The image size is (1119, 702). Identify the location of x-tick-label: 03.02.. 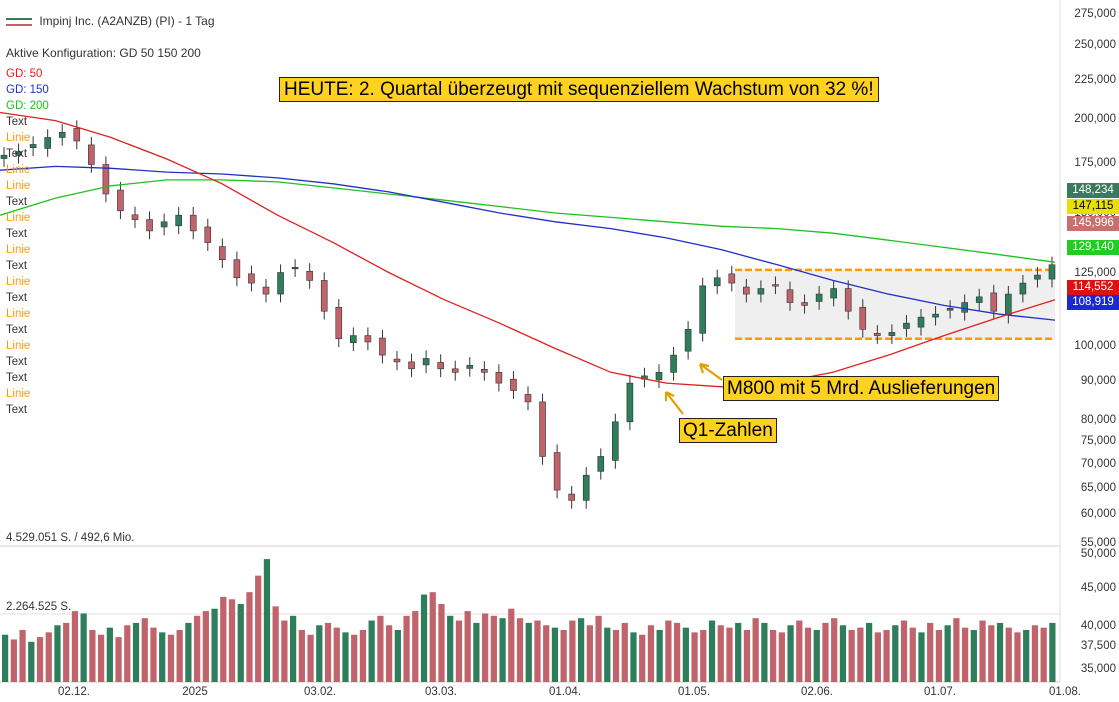
(320, 692).